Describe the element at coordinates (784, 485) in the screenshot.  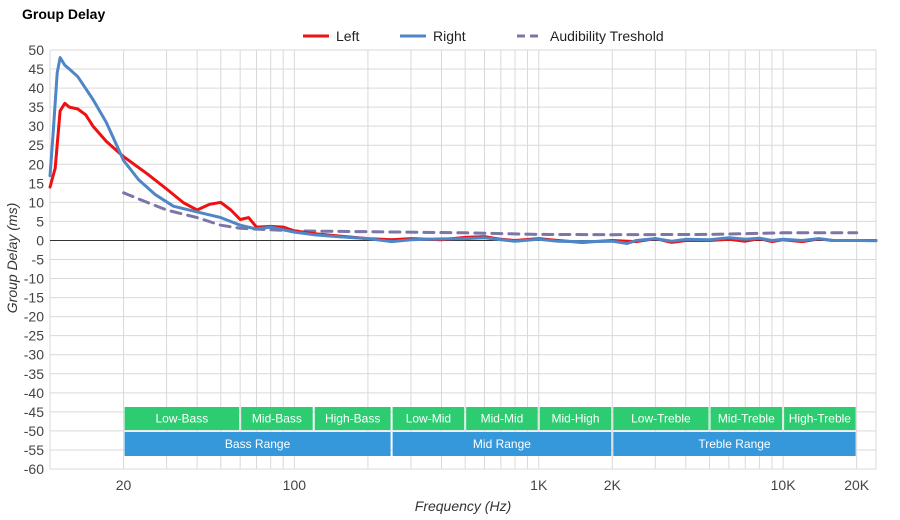
I see `x-tick-label: 10K` at that location.